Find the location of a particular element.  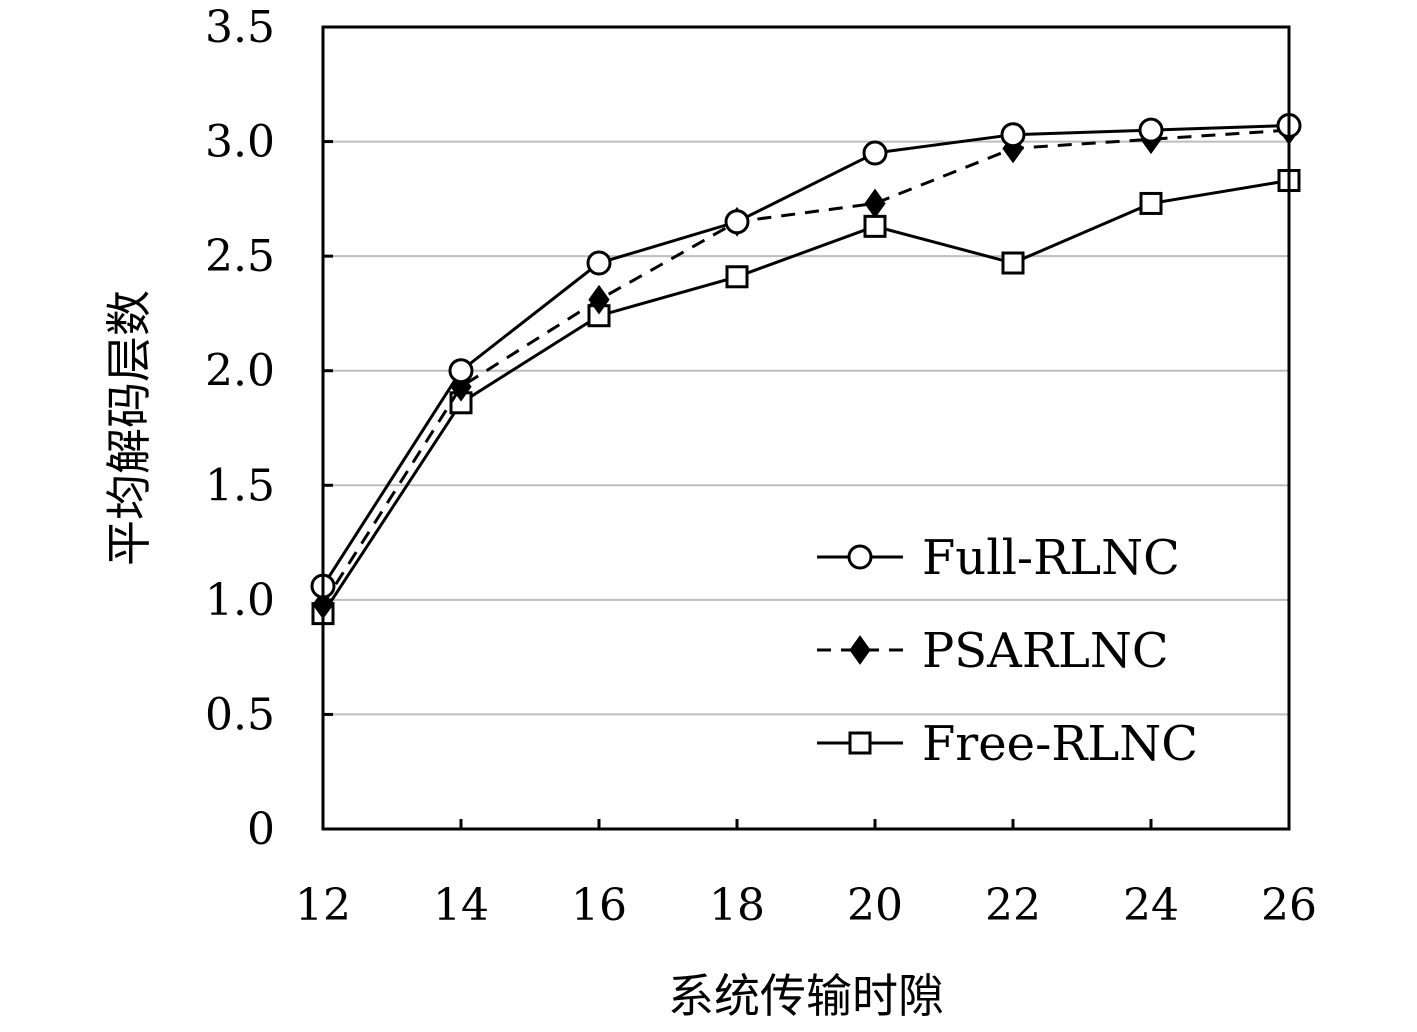

y-tick-label: 0.5 is located at coordinates (240, 714).